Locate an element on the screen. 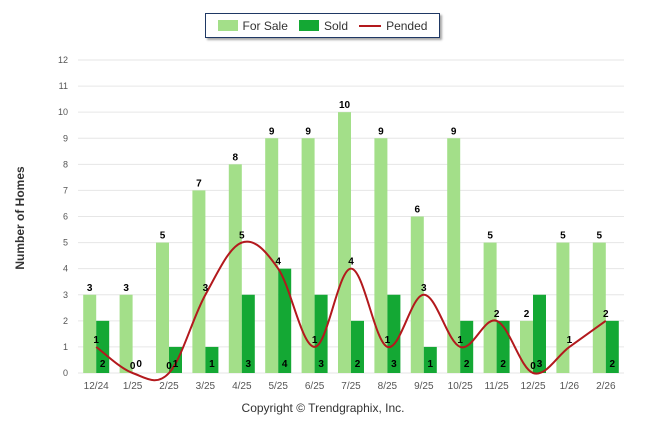  y-tick-label: 4 is located at coordinates (65, 269).